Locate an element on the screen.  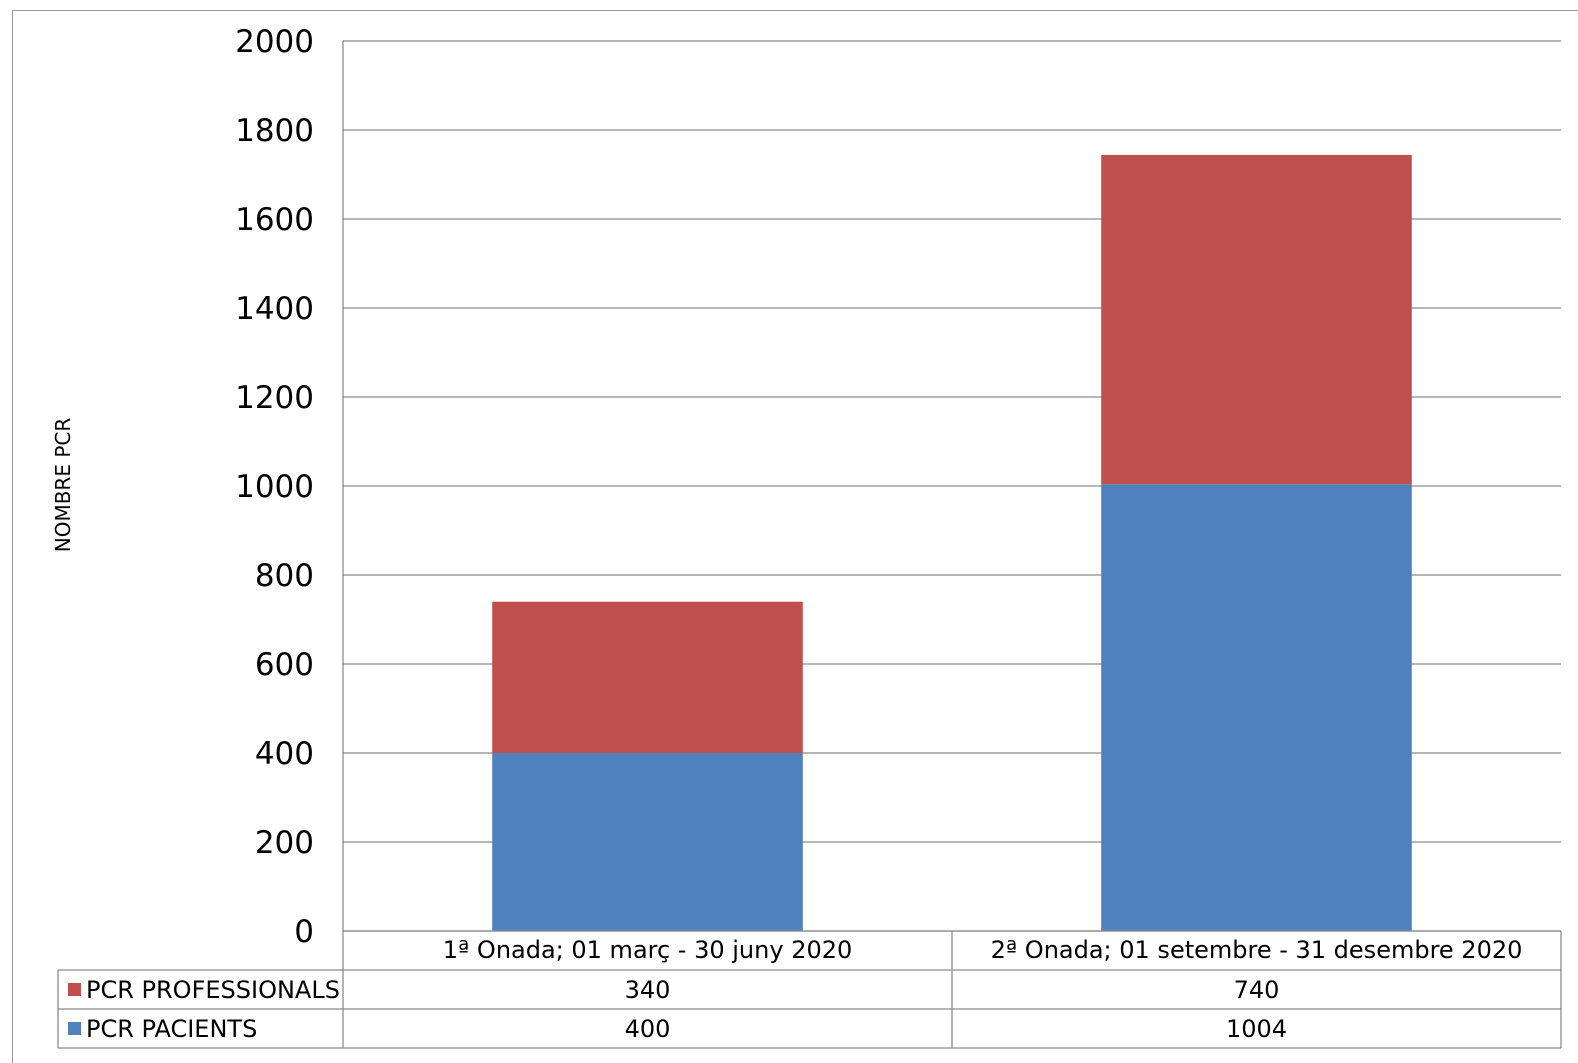
legend-label: PCR PROFESSIONALS is located at coordinates (213, 990).